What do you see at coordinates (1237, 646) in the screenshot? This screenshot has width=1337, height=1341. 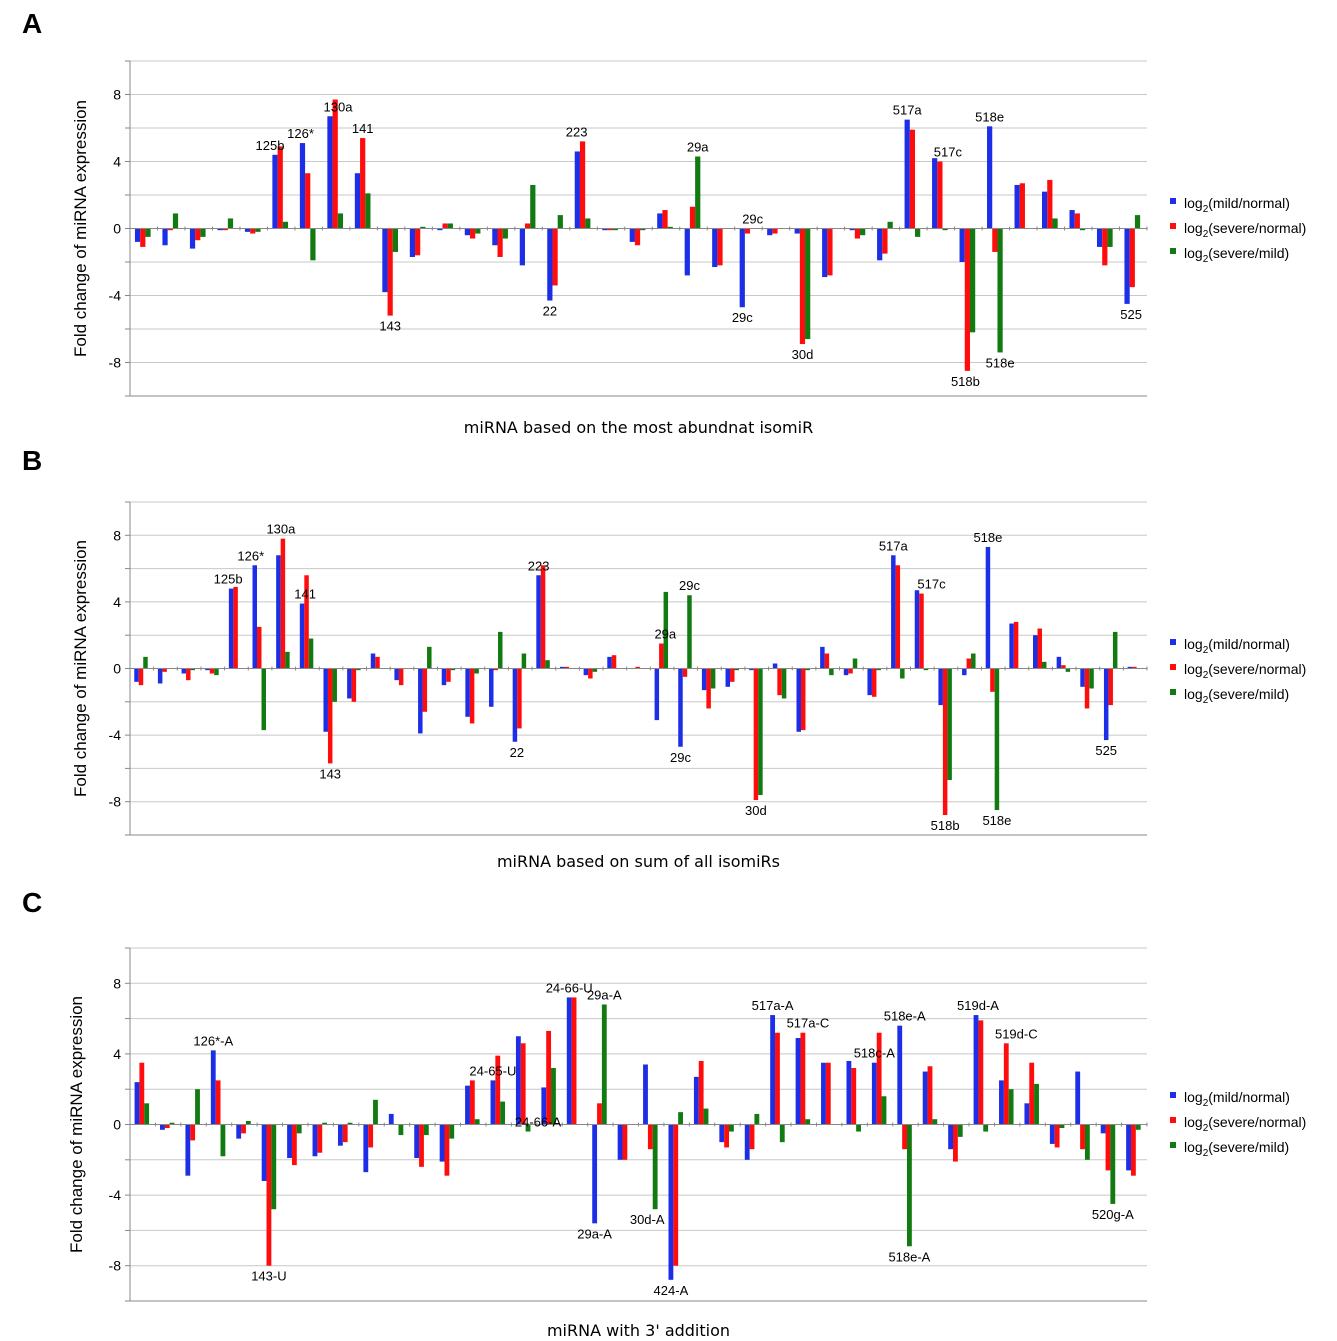 I see `legend-label: log2(mild/normal)` at bounding box center [1237, 646].